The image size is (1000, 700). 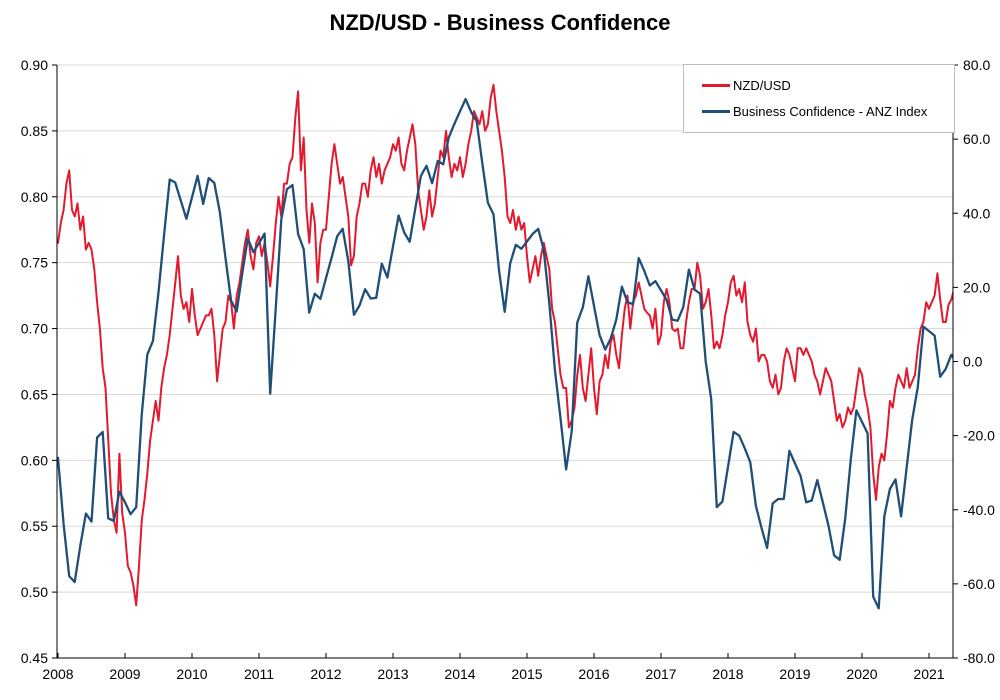 I want to click on x-axis-tick-label: 2010, so click(x=191, y=674).